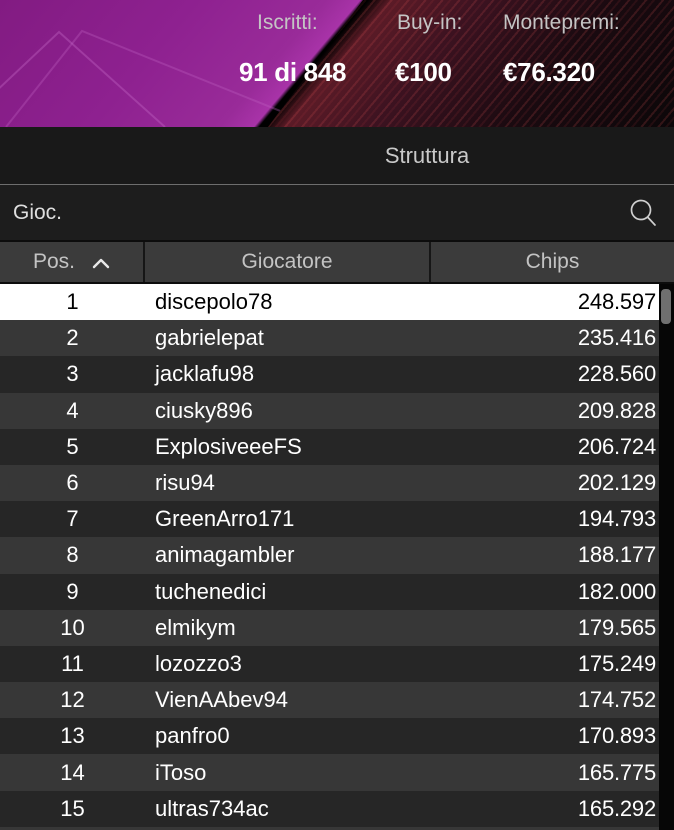 This screenshot has height=830, width=674. What do you see at coordinates (329, 519) in the screenshot?
I see `table-row: 7 GreenArro171 194.793` at bounding box center [329, 519].